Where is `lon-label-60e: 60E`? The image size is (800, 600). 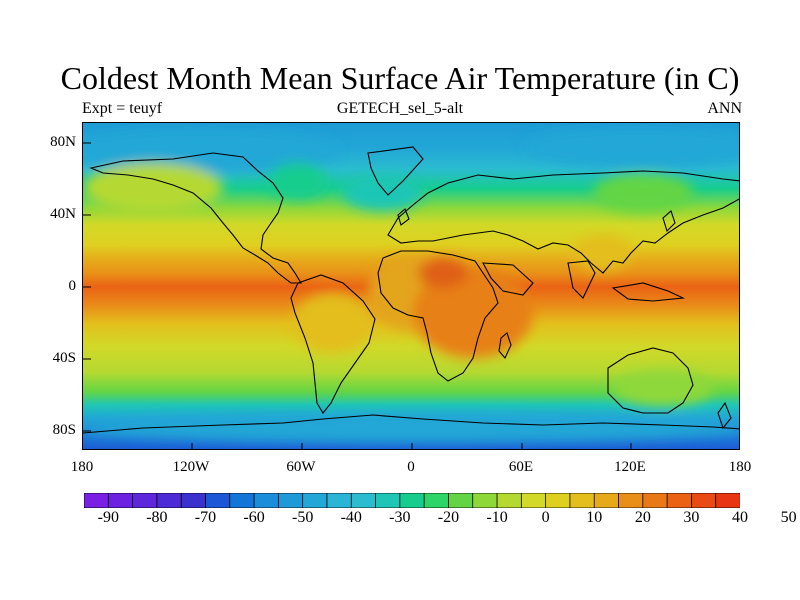
lon-label-60e: 60E is located at coordinates (521, 467).